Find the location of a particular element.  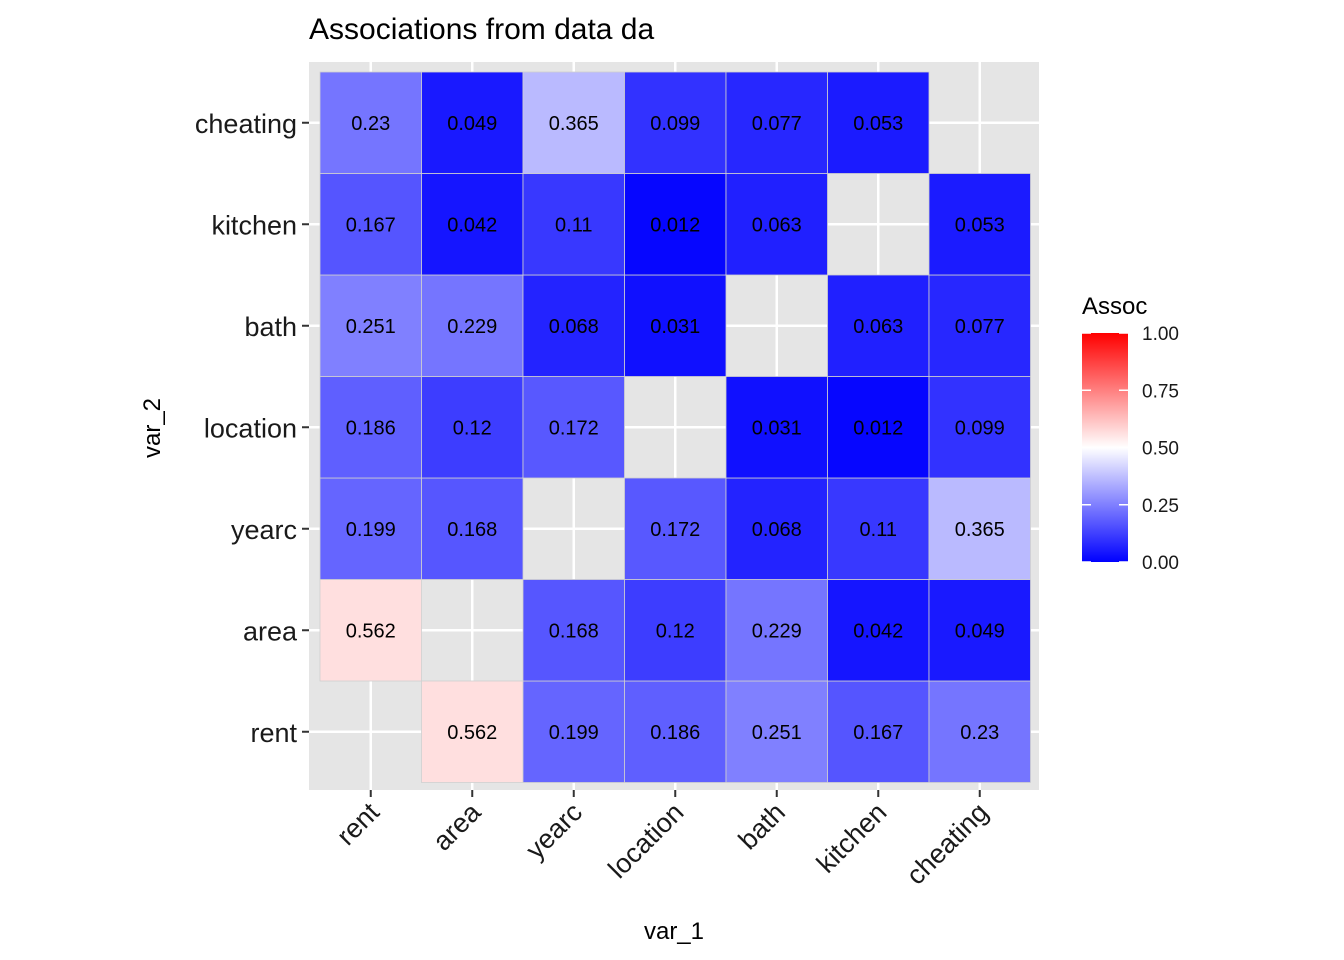

legend-tick-label: 0.25 is located at coordinates (1160, 506).